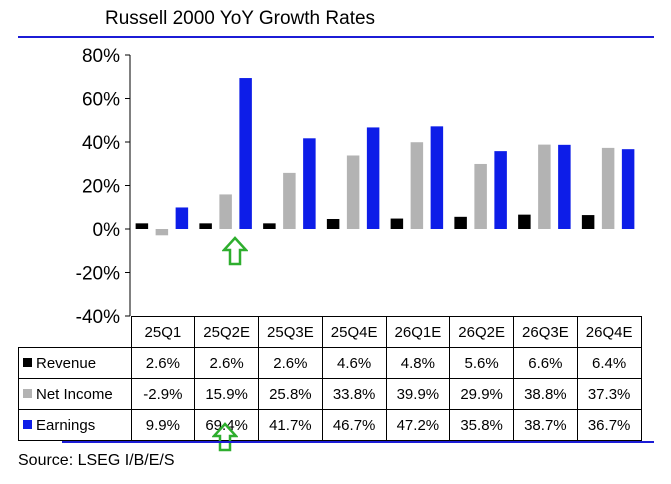 This screenshot has height=484, width=671. Describe the element at coordinates (358, 442) in the screenshot. I see `bottom-rule` at that location.